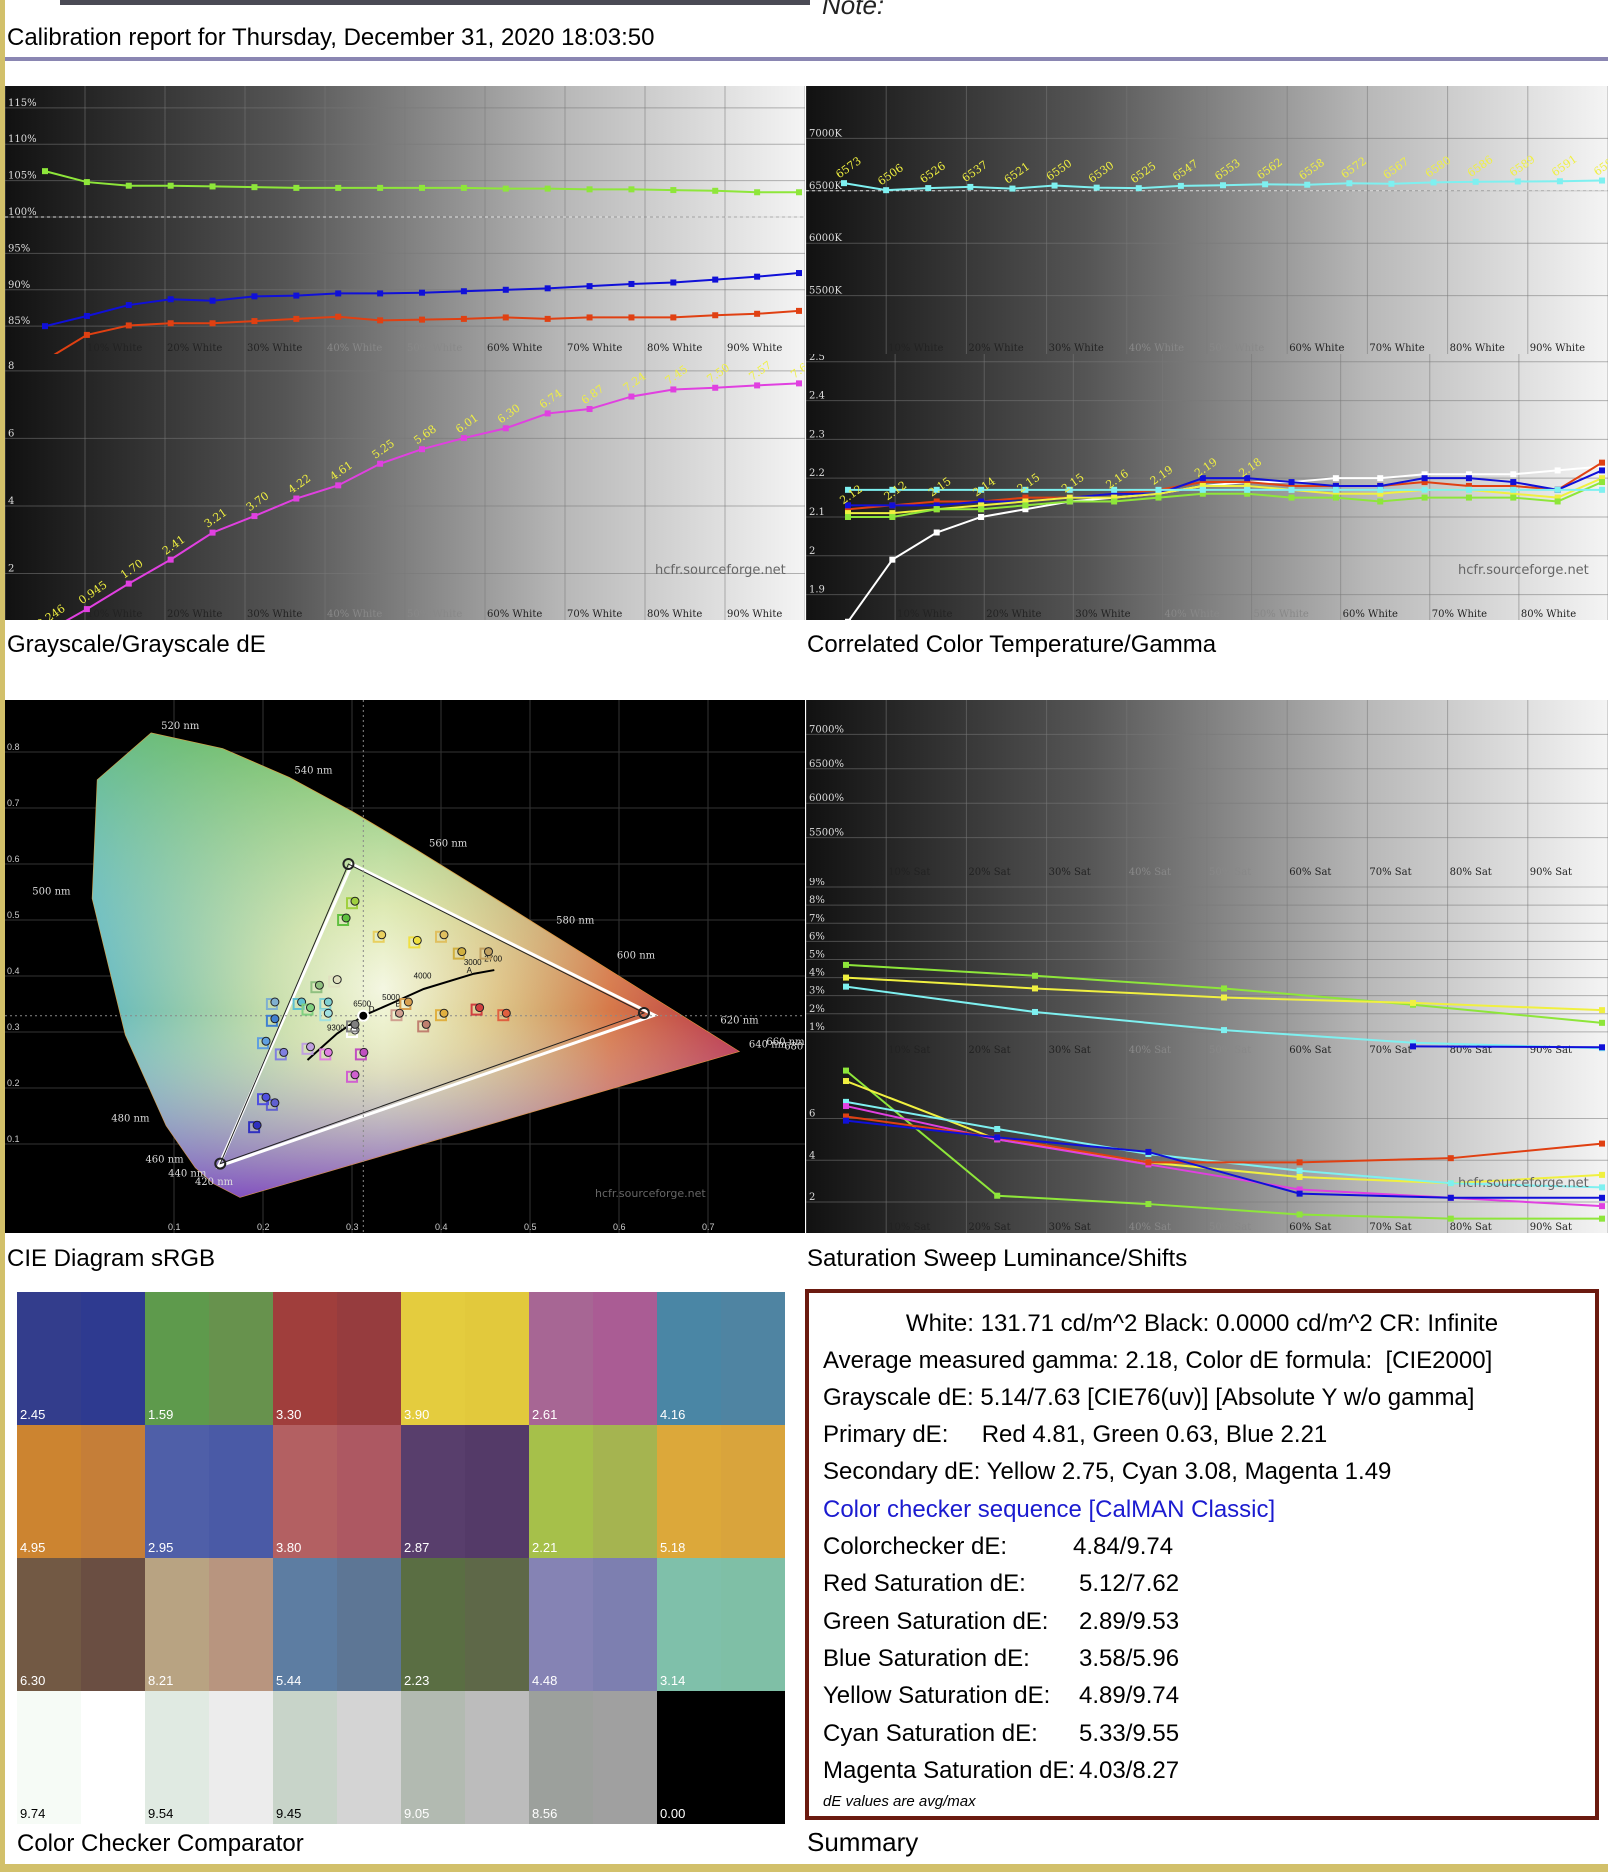  Describe the element at coordinates (673, 1680) in the screenshot. I see `checker-patch-de: 3.14` at that location.